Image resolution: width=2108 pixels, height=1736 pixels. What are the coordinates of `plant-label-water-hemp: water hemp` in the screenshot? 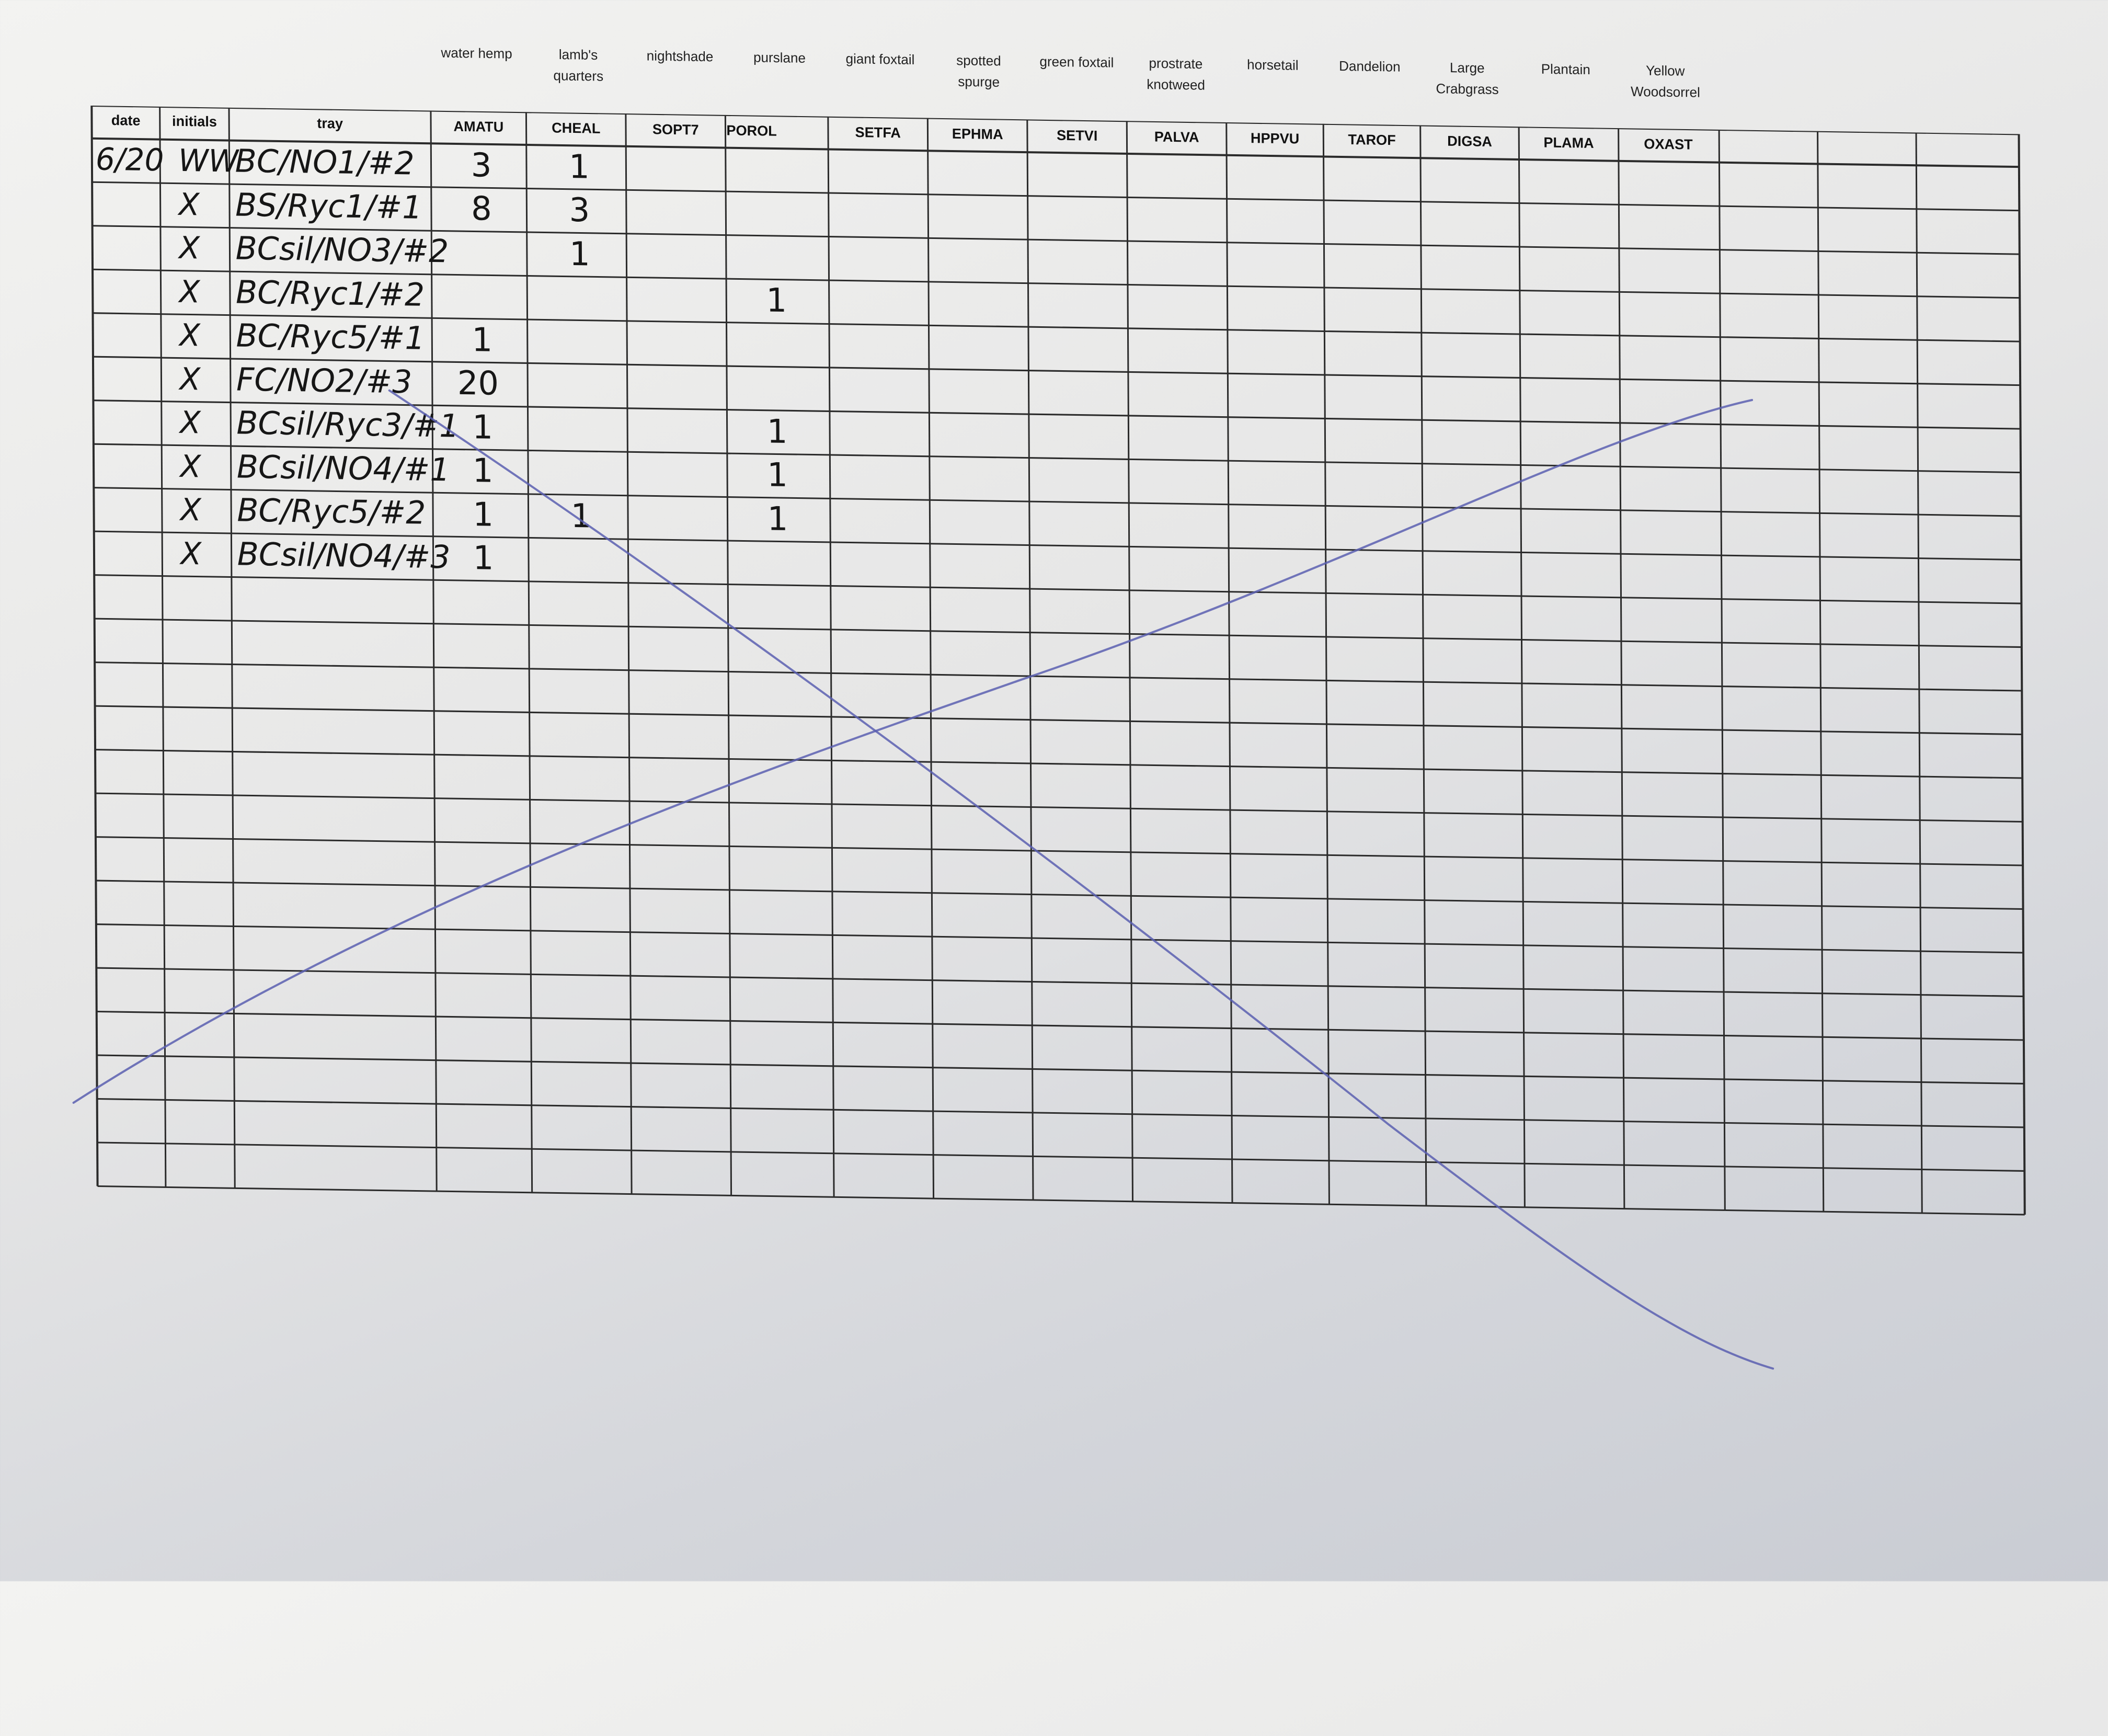 It's located at (476, 53).